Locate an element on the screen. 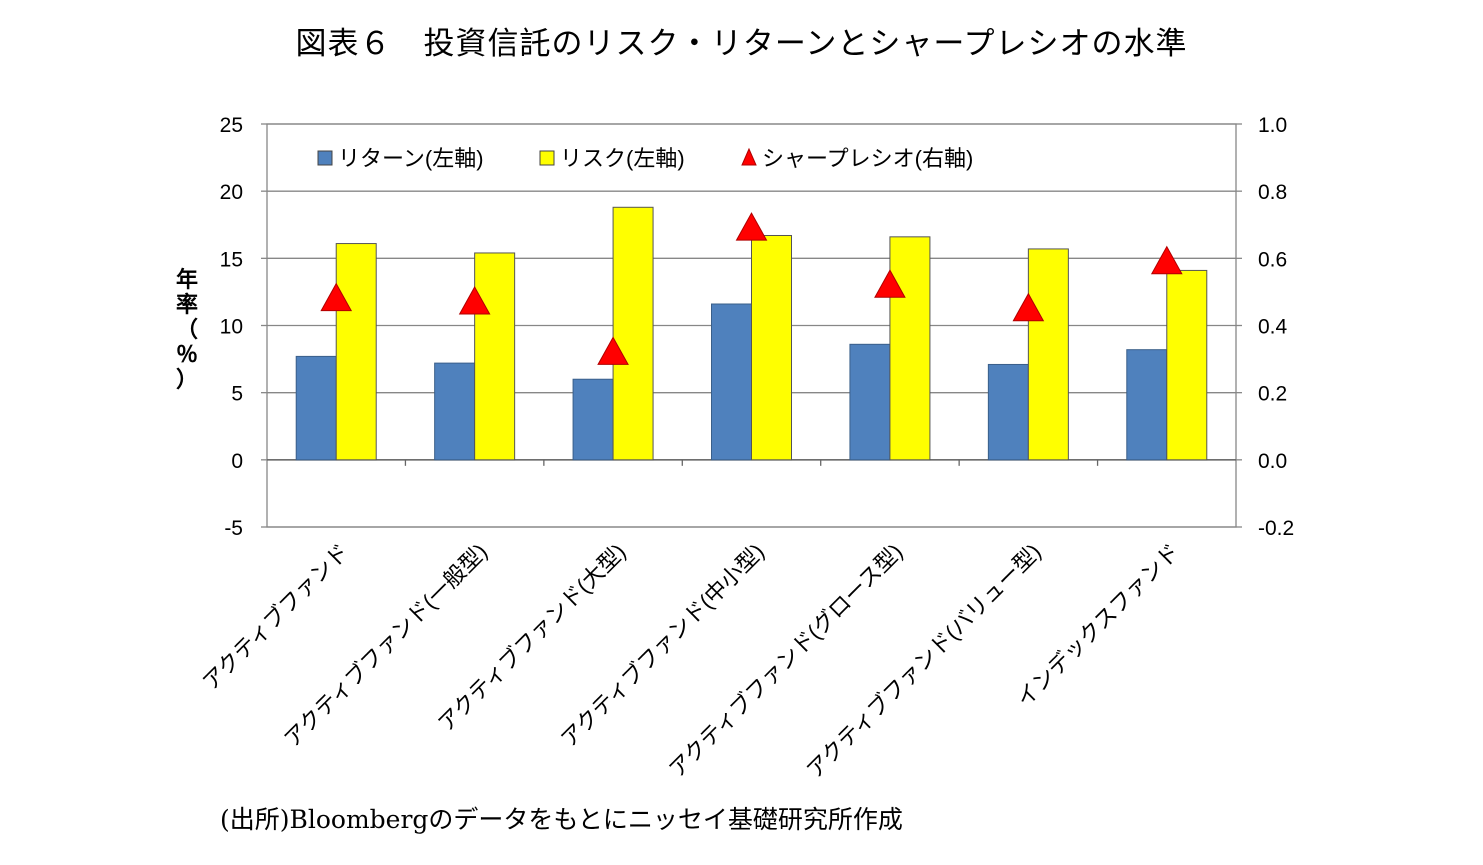 Image resolution: width=1483 pixels, height=865 pixels. y-tick-label: 5 is located at coordinates (237, 394).